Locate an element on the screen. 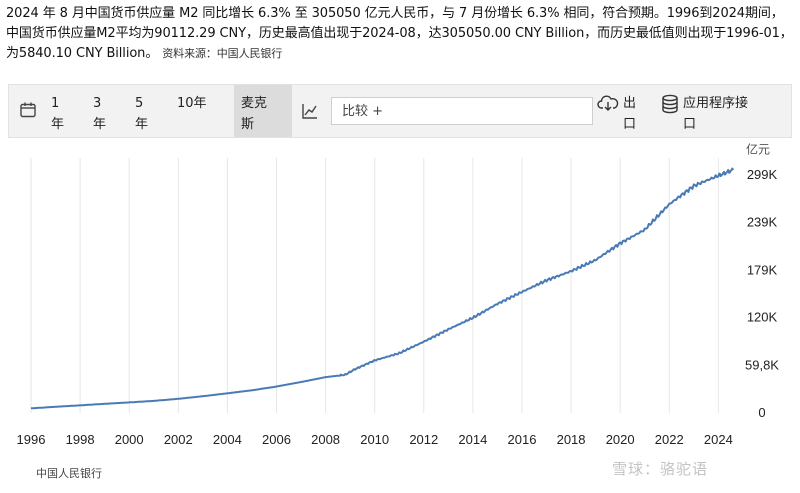 Image resolution: width=800 pixels, height=493 pixels. range-max-label: 麦克斯 is located at coordinates (254, 114).